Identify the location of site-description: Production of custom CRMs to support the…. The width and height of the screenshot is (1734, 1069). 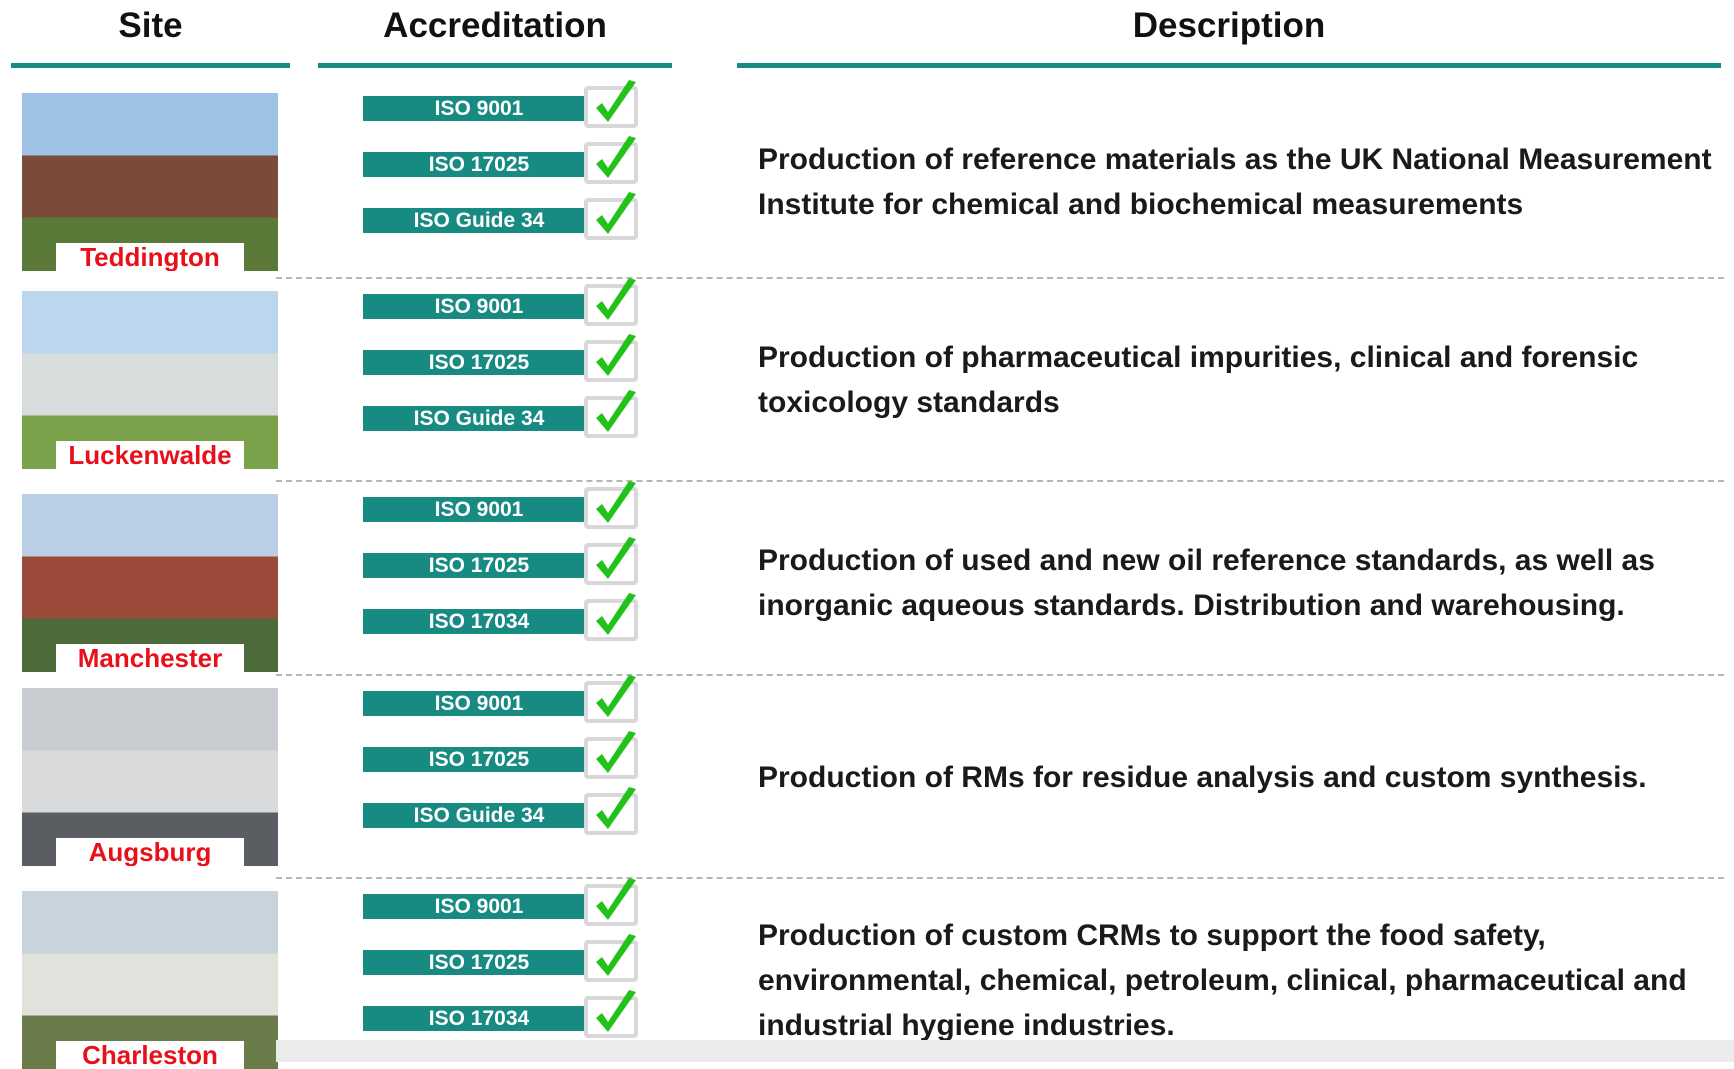
(1222, 980).